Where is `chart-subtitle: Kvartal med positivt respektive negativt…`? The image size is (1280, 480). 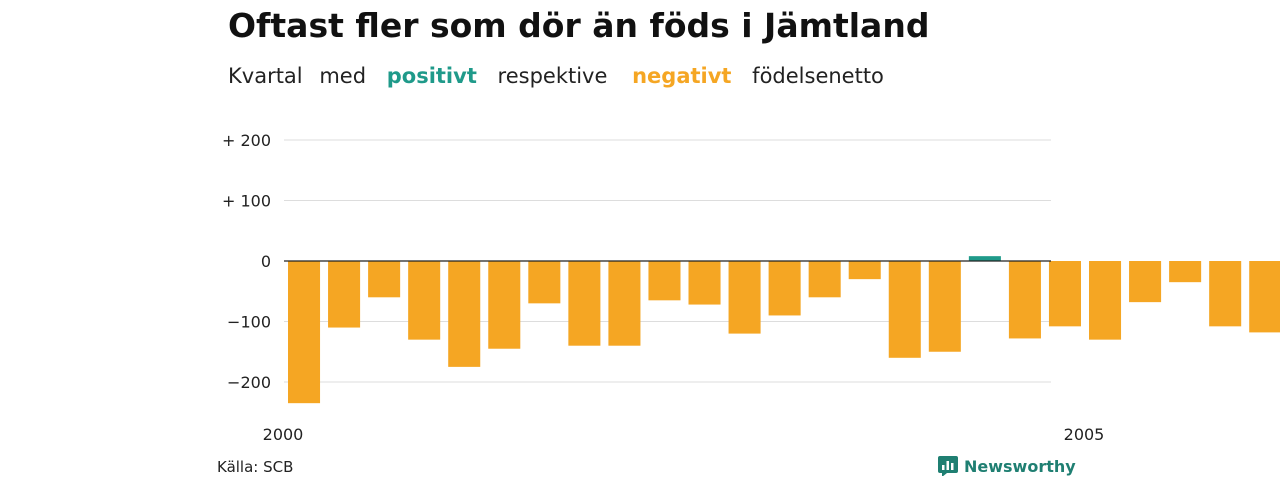
chart-subtitle: Kvartal med positivt respektive negativt… is located at coordinates (561, 76).